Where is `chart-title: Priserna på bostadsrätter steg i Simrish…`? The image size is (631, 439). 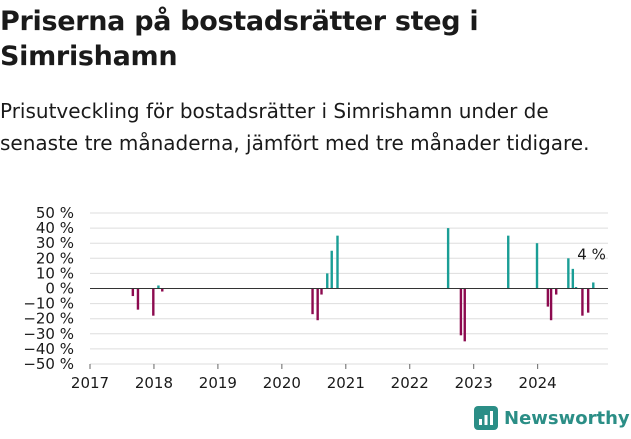
chart-title: Priserna på bostadsrätter steg i Simrish… is located at coordinates (239, 39).